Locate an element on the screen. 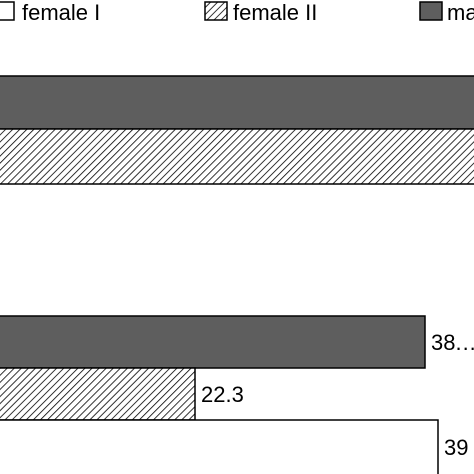 The image size is (474, 474). bar-group2-ma is located at coordinates (213, 342).